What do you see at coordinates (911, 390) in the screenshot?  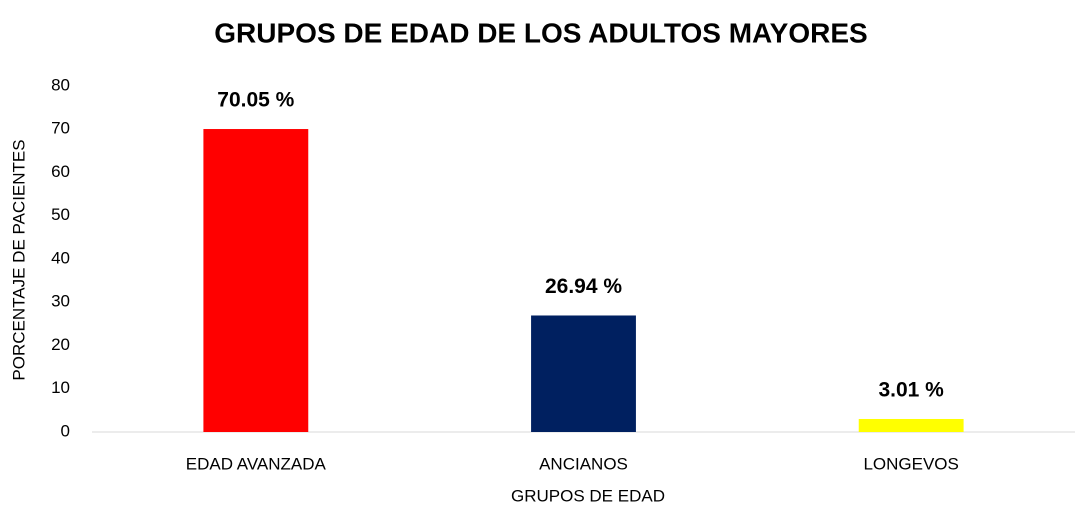 I see `data-label: 3.01 %` at bounding box center [911, 390].